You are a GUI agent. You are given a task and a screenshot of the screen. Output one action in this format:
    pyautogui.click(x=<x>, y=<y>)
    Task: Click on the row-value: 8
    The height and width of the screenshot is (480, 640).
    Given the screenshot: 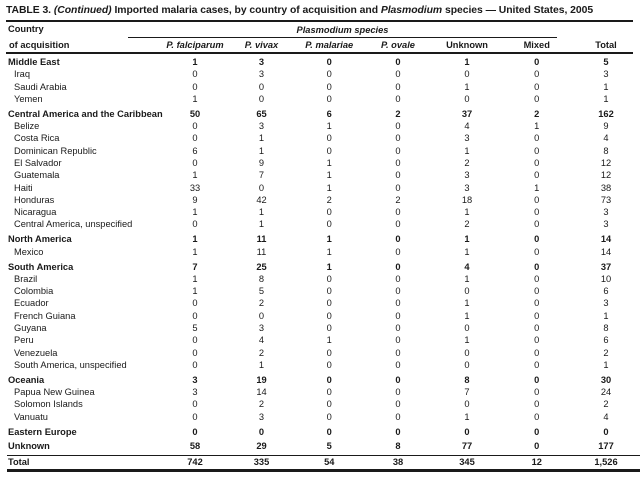 What is the action you would take?
    pyautogui.click(x=606, y=328)
    